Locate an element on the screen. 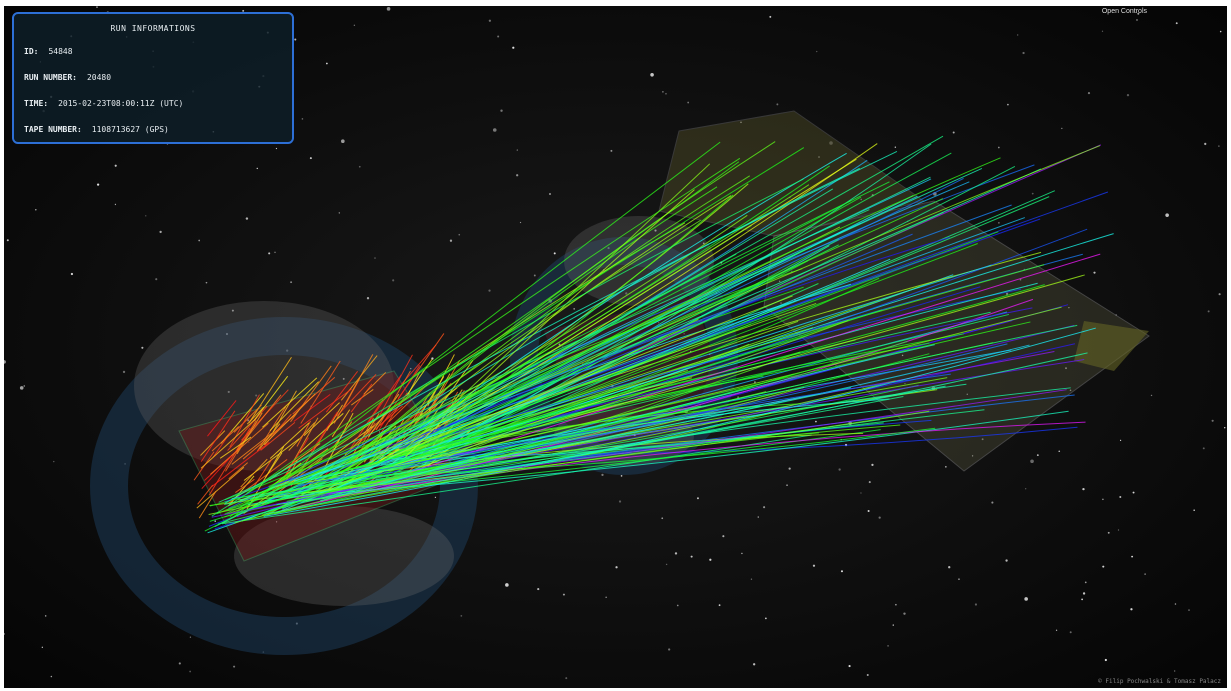 The image size is (1231, 691). info-value: 1108713627 (GPS) is located at coordinates (130, 129).